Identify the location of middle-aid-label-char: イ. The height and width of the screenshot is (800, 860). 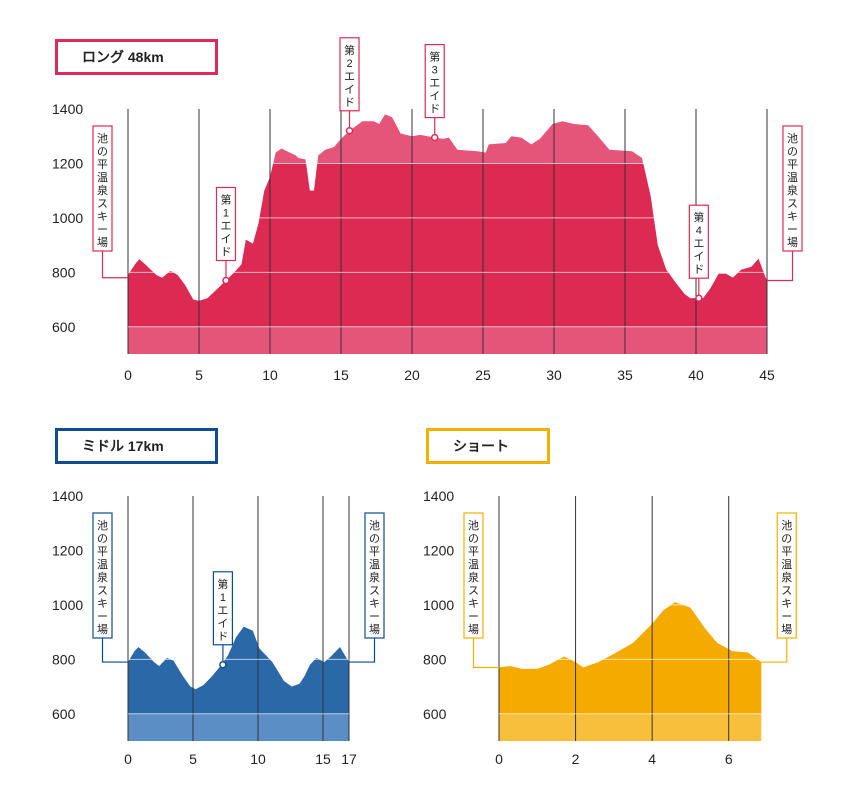
(222, 624).